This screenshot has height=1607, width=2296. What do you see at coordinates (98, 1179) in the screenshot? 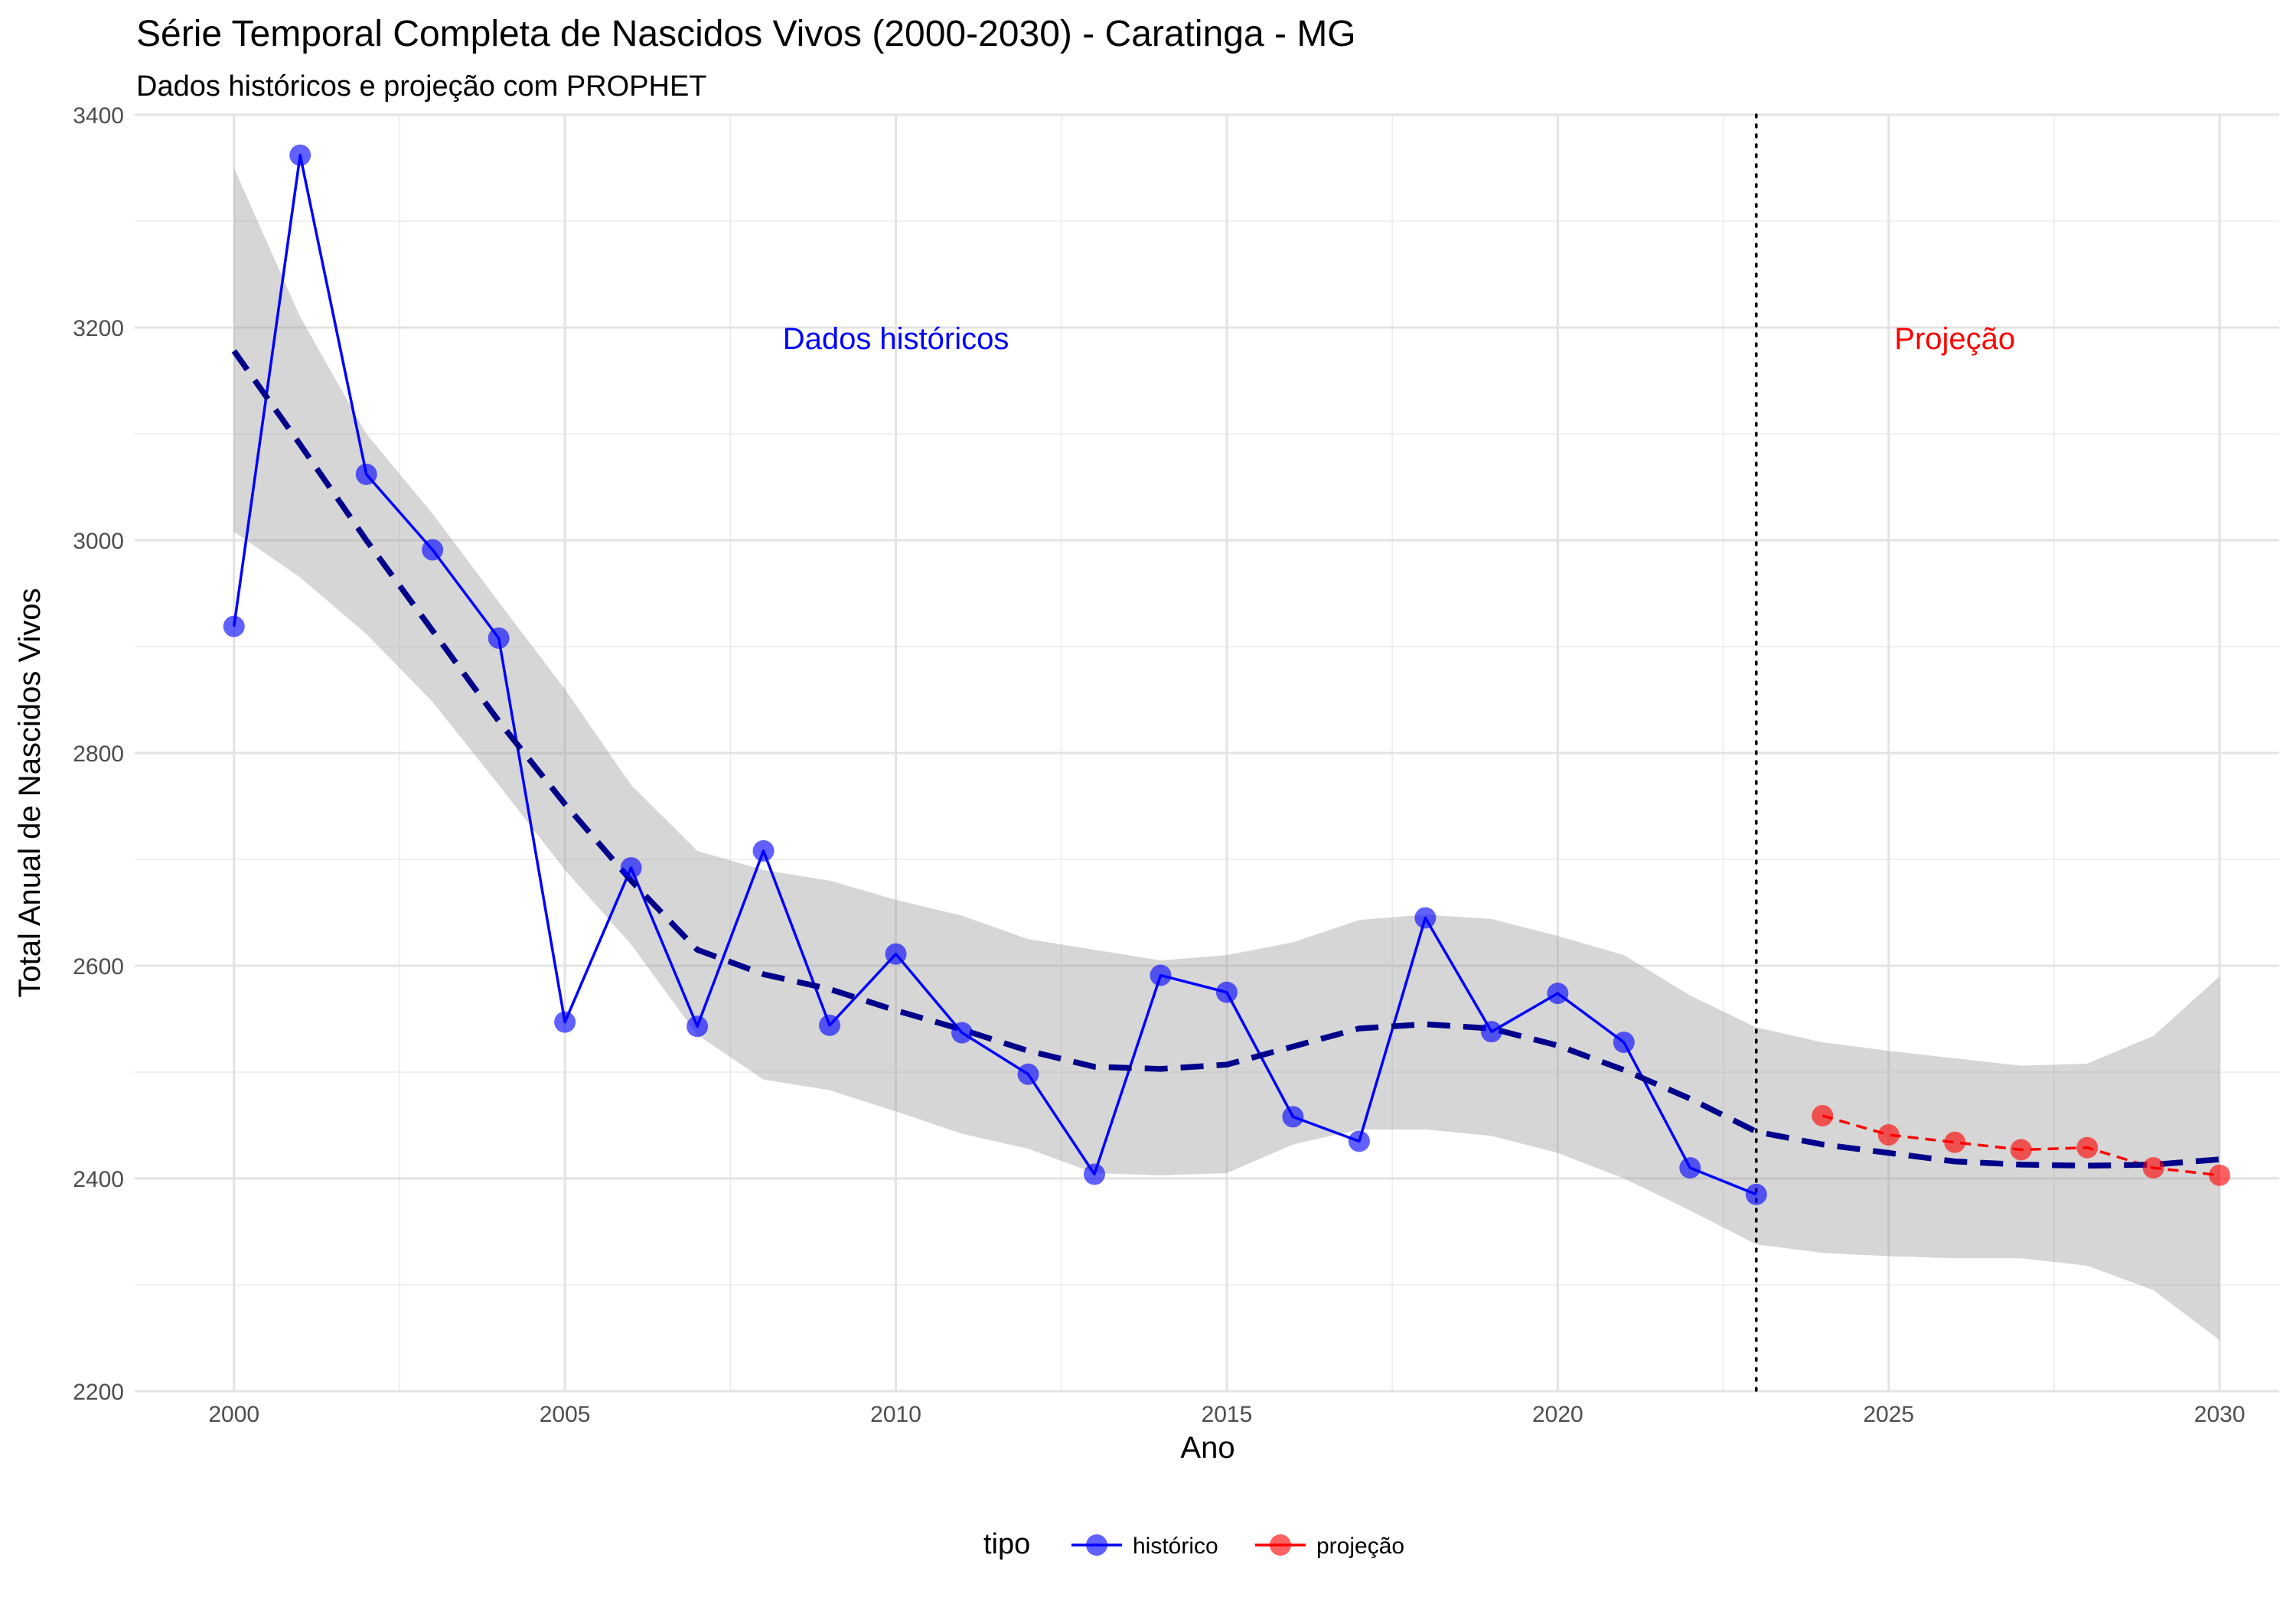
I see `y-tick-label: 2400` at bounding box center [98, 1179].